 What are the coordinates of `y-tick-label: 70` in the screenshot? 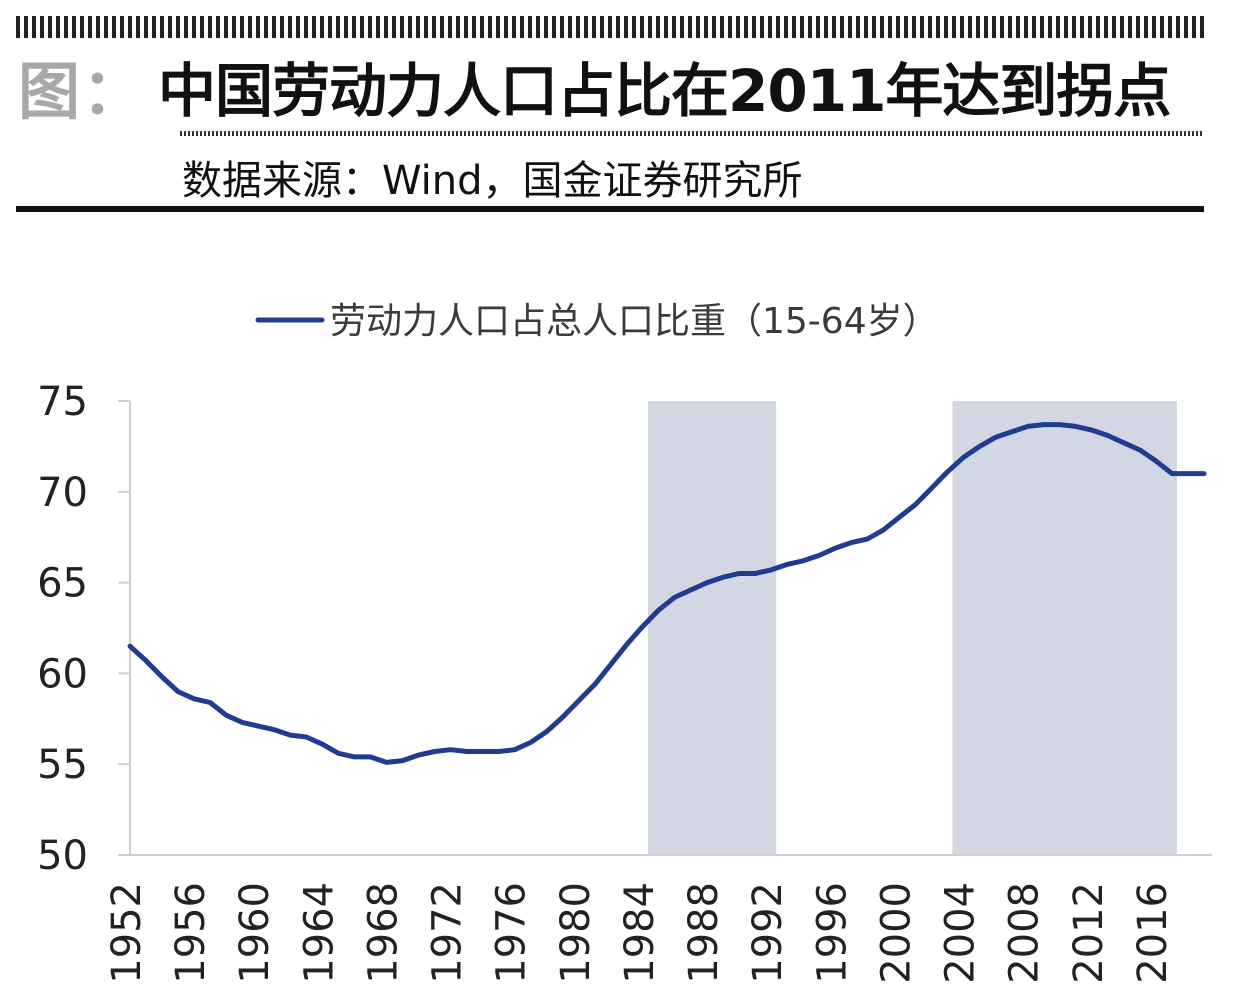 It's located at (62, 493).